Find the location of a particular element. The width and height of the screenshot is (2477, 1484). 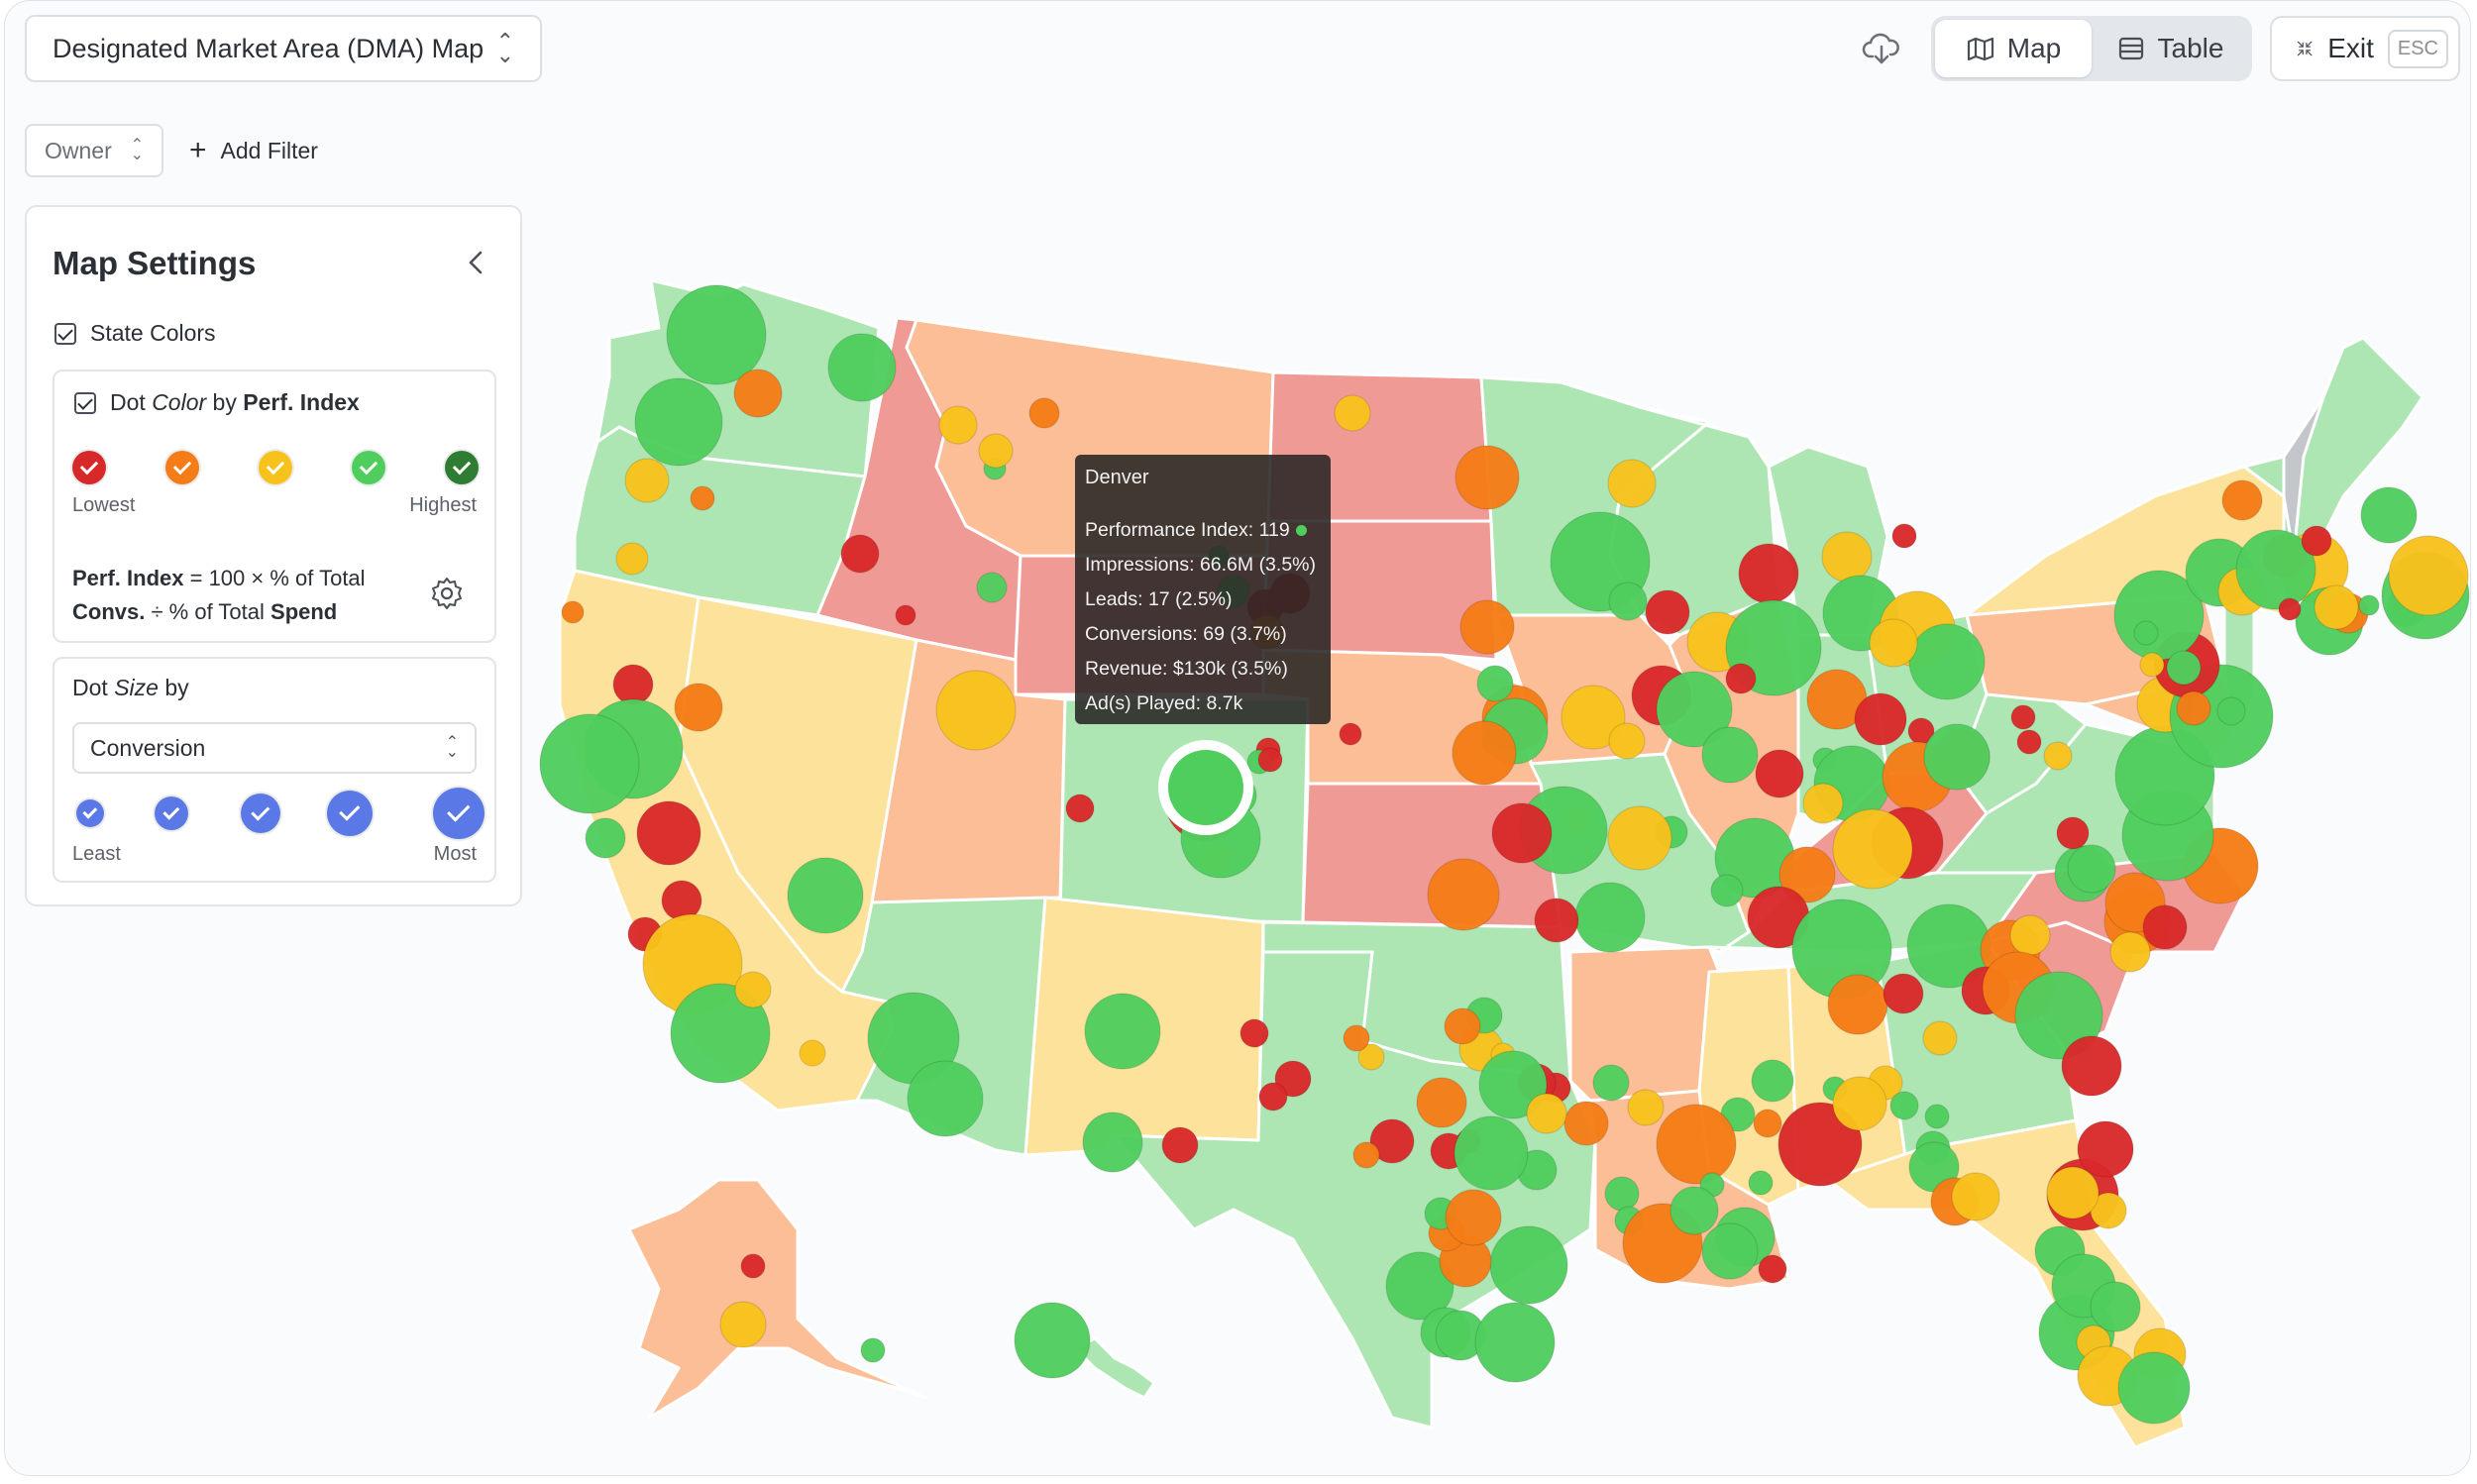

owner-filter: Owner ⌃ ⌄ is located at coordinates (94, 151).